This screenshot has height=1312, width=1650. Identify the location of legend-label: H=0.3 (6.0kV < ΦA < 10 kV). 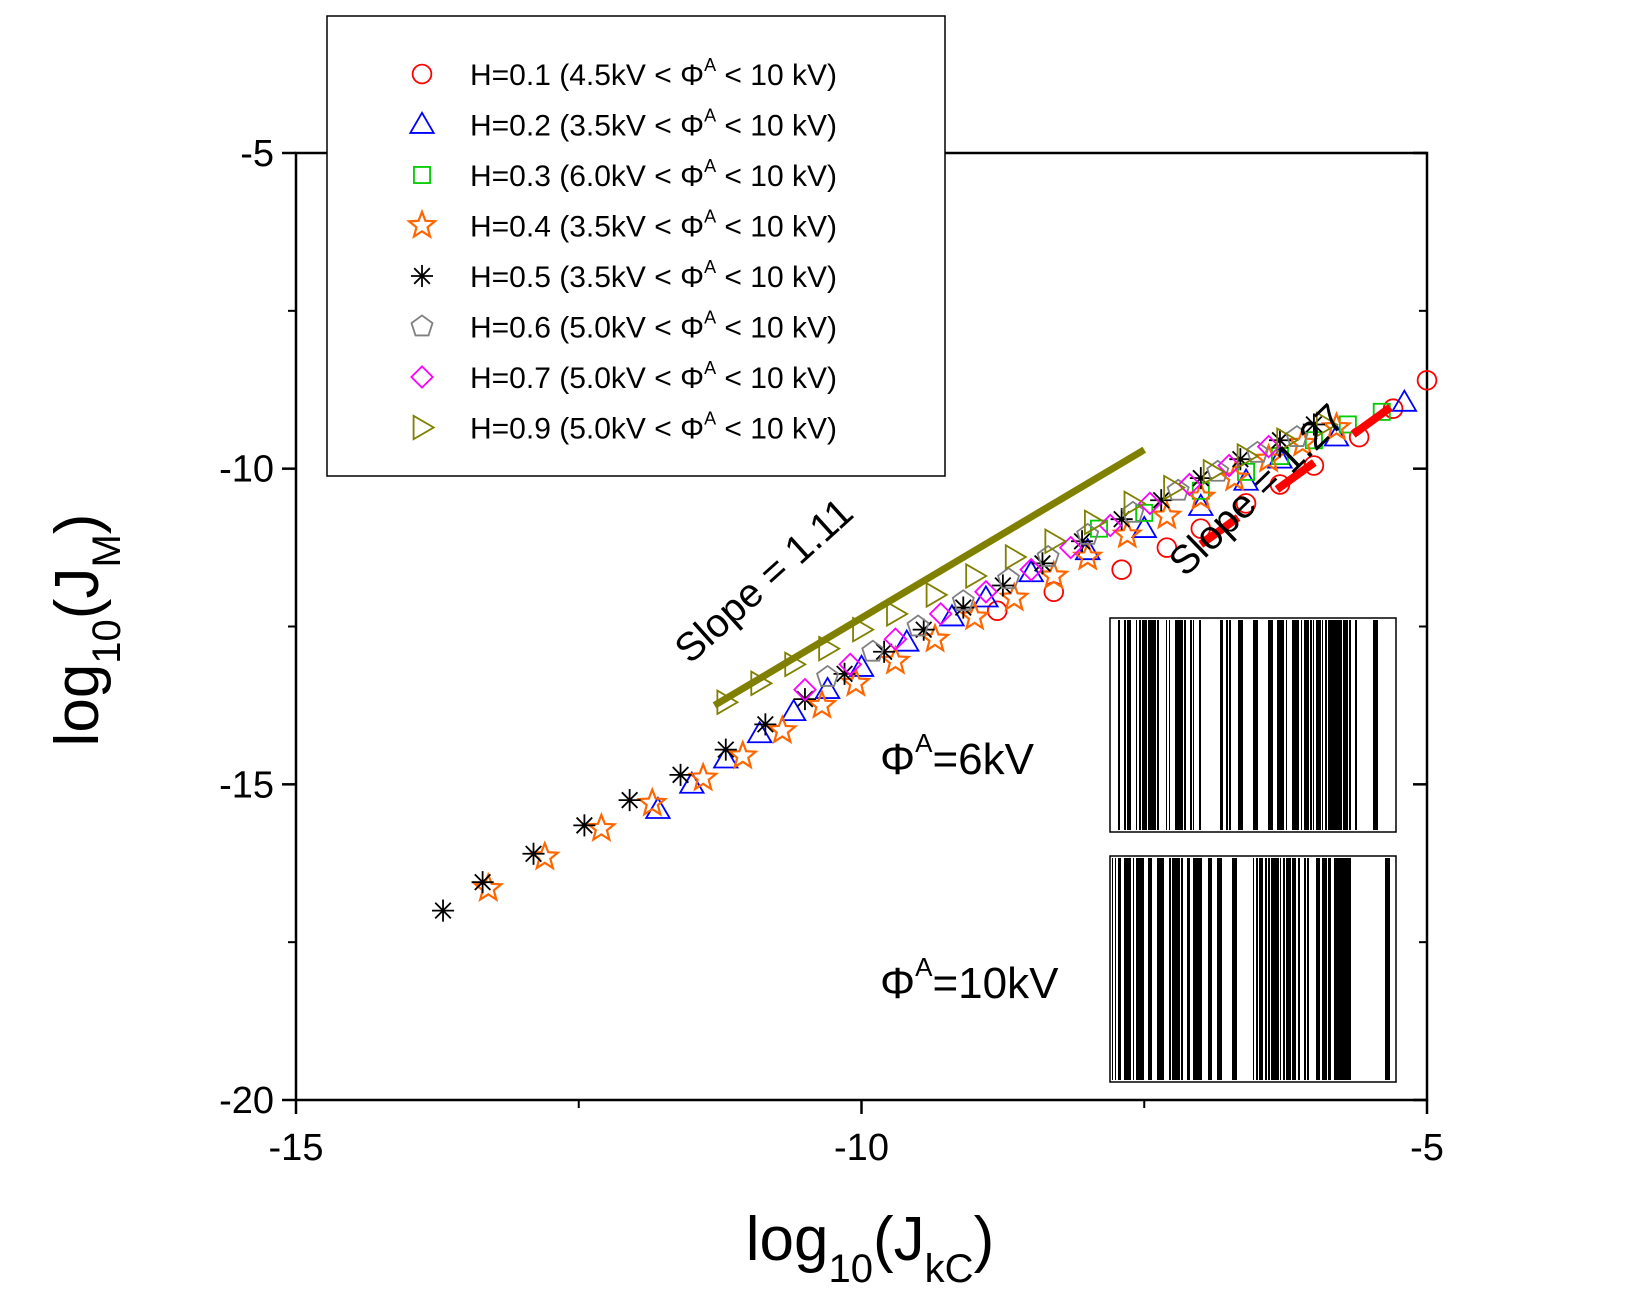
(653, 174).